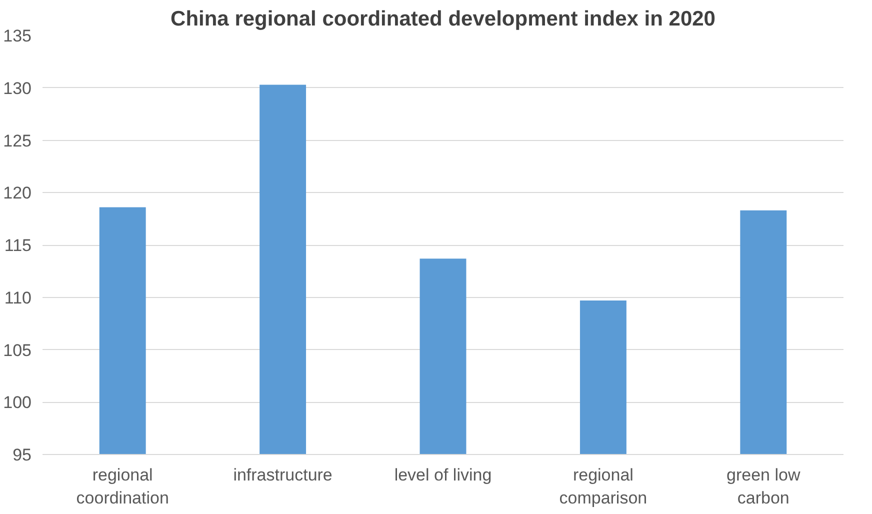 This screenshot has height=514, width=872. What do you see at coordinates (443, 475) in the screenshot?
I see `x-tick-label: level of living` at bounding box center [443, 475].